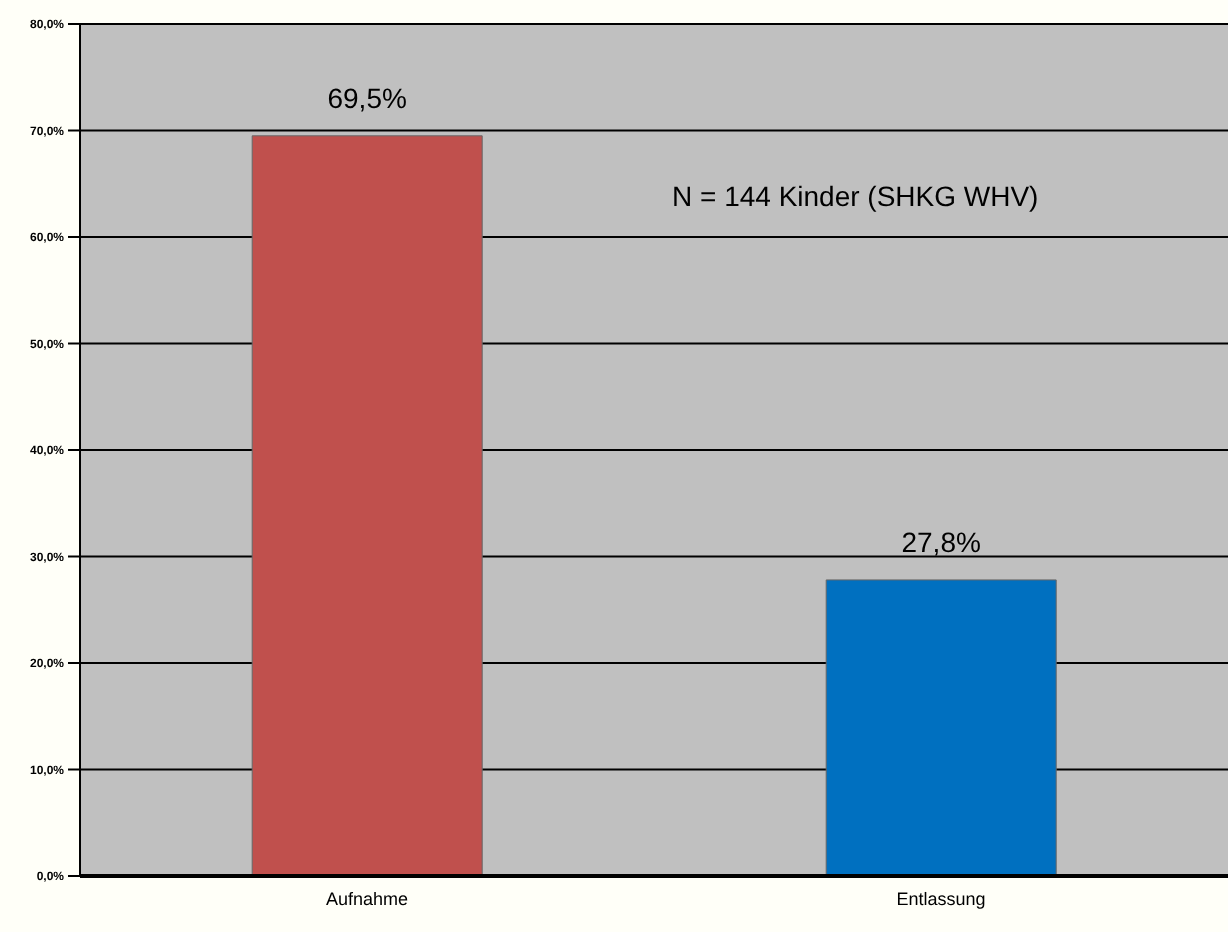 This screenshot has width=1228, height=932. Describe the element at coordinates (941, 898) in the screenshot. I see `x-tick-label: Entlassung` at that location.